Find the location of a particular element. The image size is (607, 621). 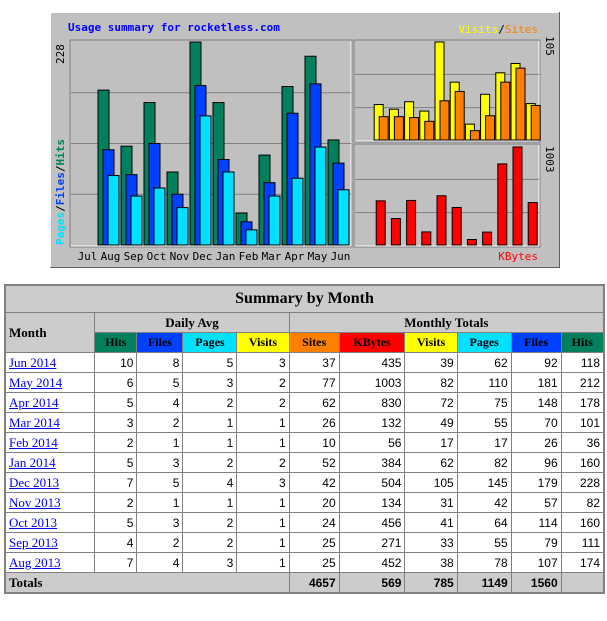

value-cell: 72 is located at coordinates (431, 402).